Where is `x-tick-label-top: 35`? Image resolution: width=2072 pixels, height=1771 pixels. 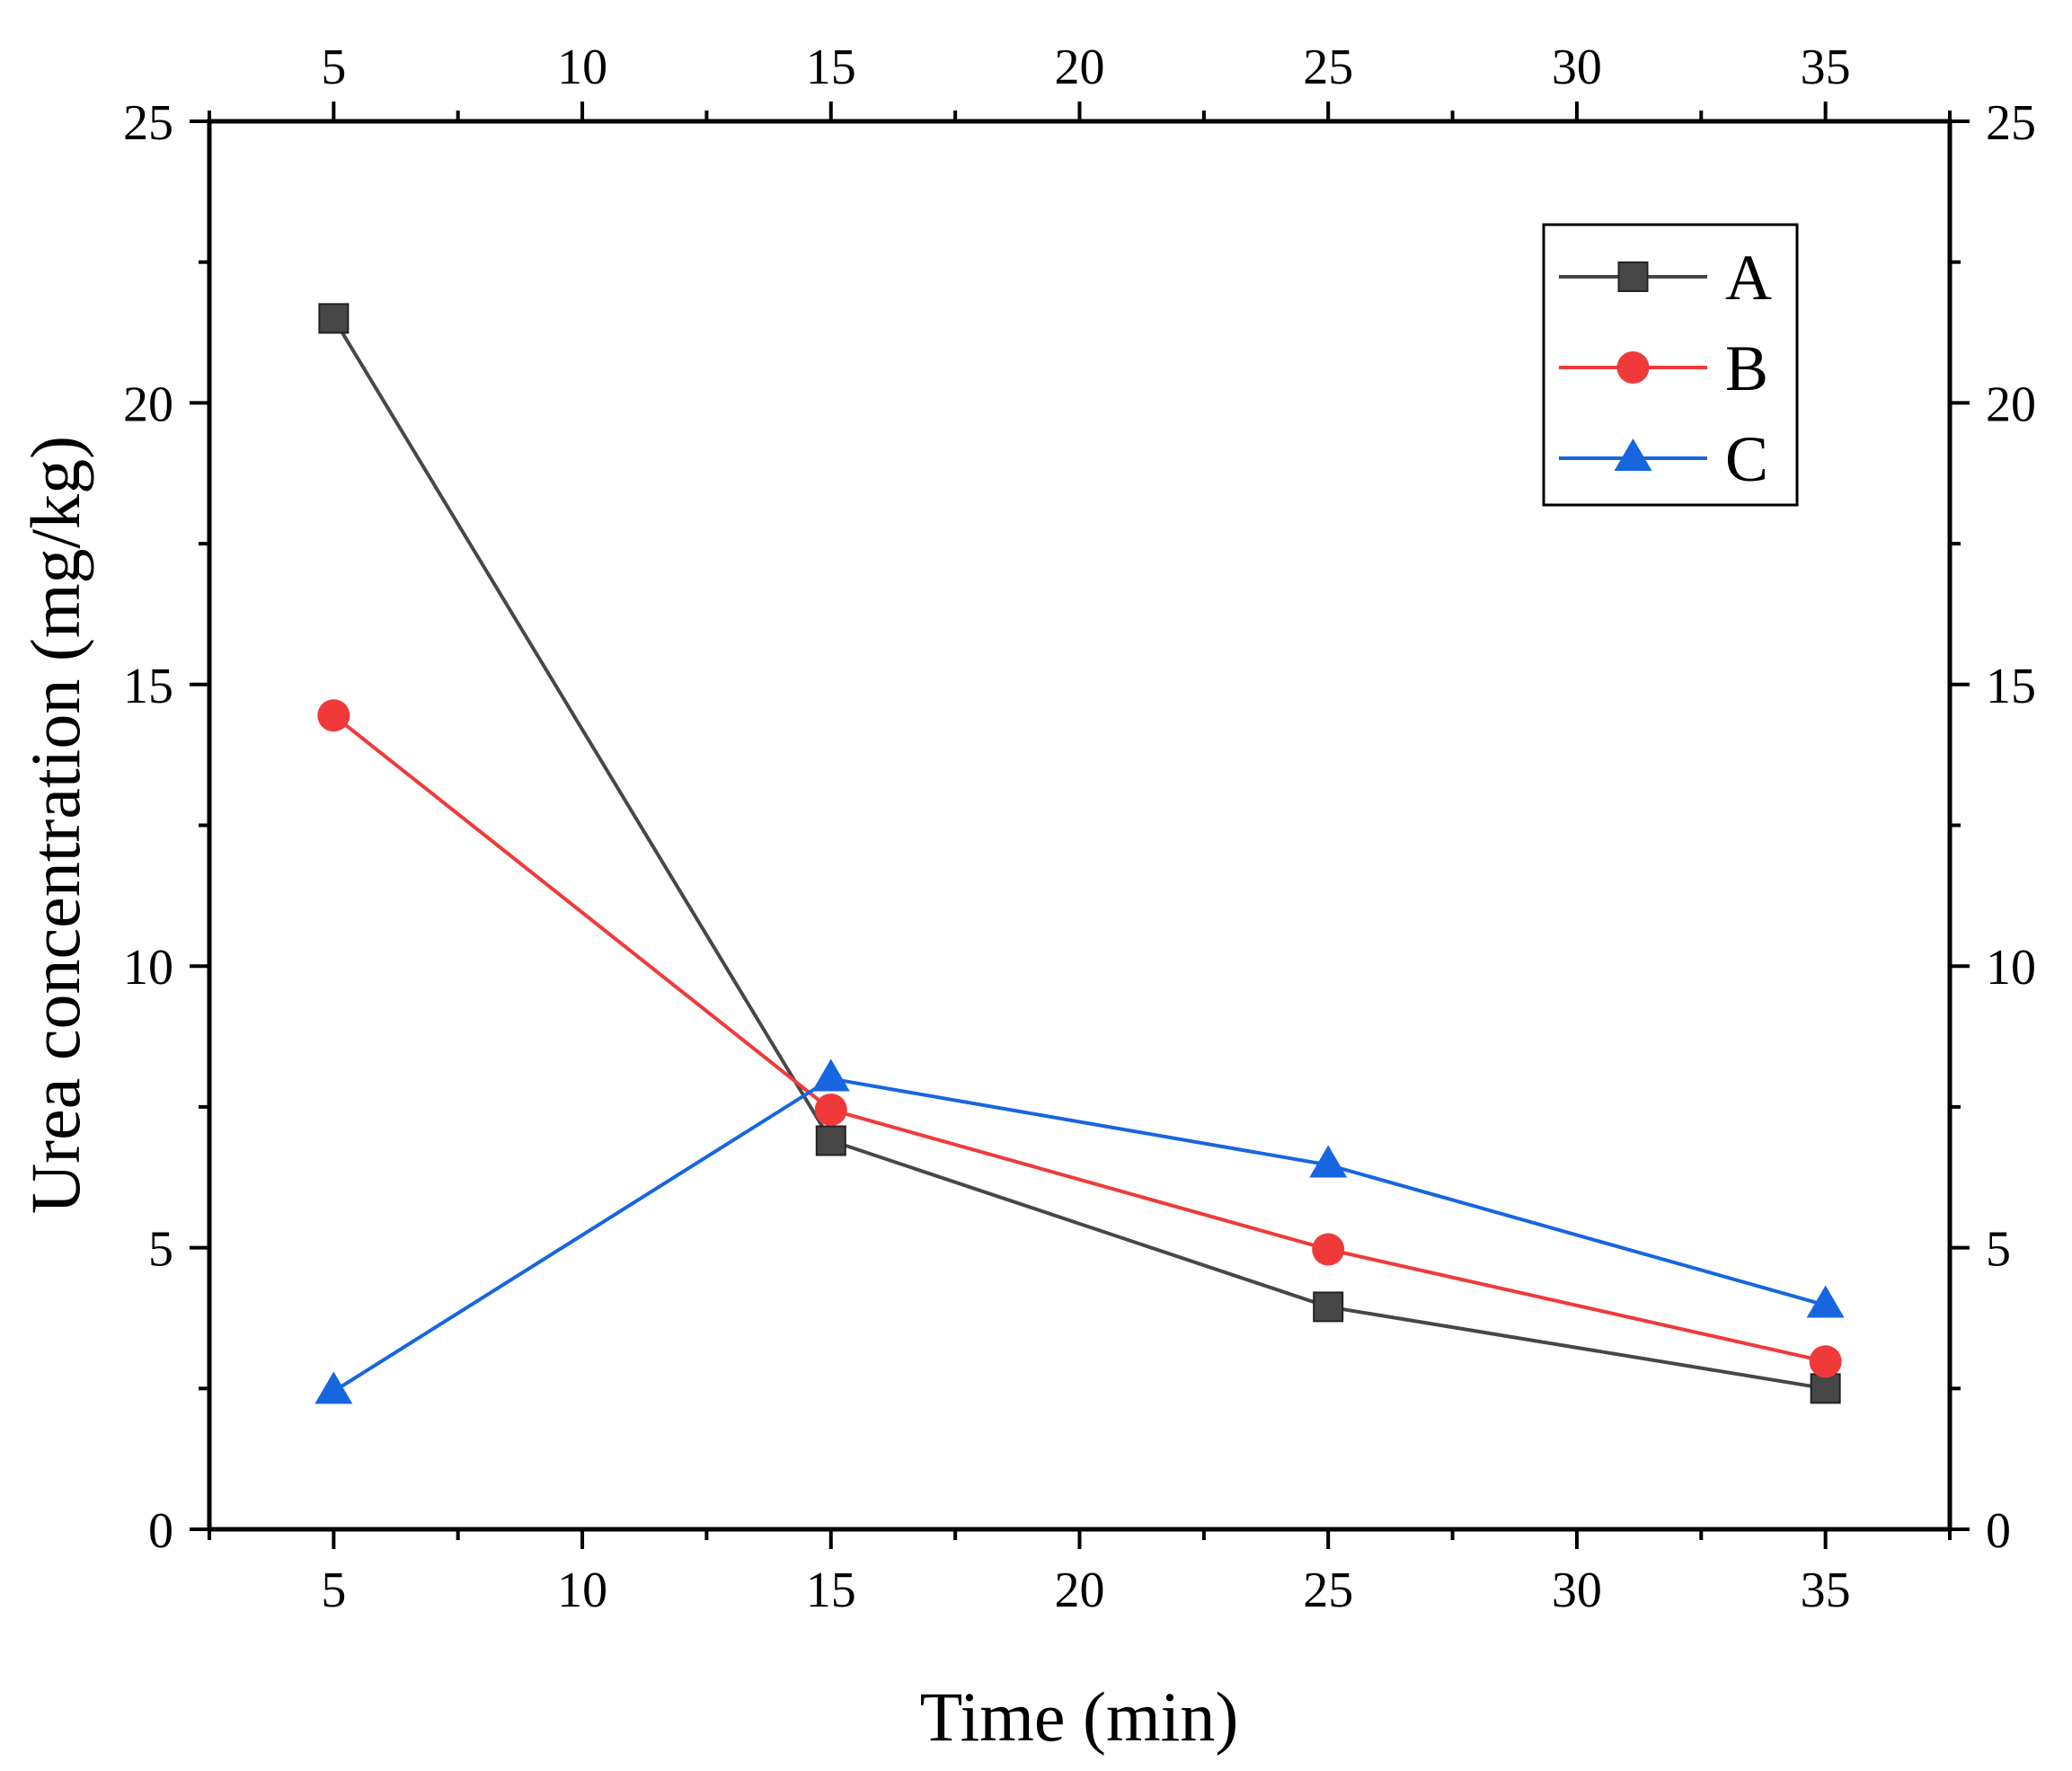
x-tick-label-top: 35 is located at coordinates (1826, 67).